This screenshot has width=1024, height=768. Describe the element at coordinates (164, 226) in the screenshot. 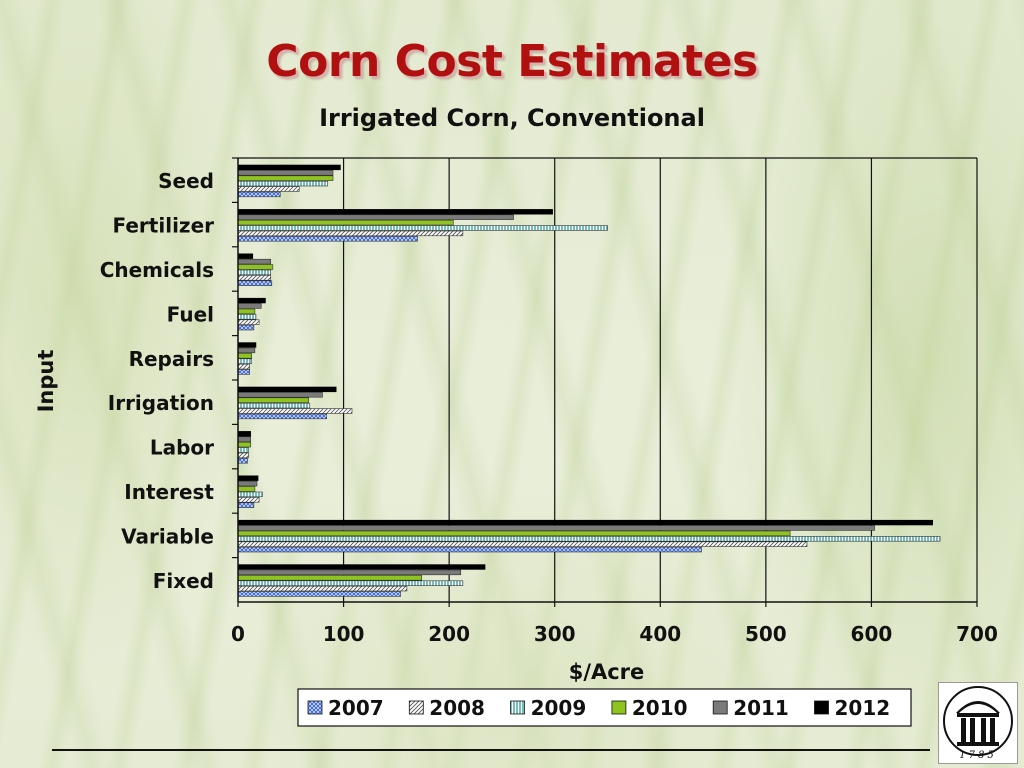

I see `category-label: Fertilizer` at that location.